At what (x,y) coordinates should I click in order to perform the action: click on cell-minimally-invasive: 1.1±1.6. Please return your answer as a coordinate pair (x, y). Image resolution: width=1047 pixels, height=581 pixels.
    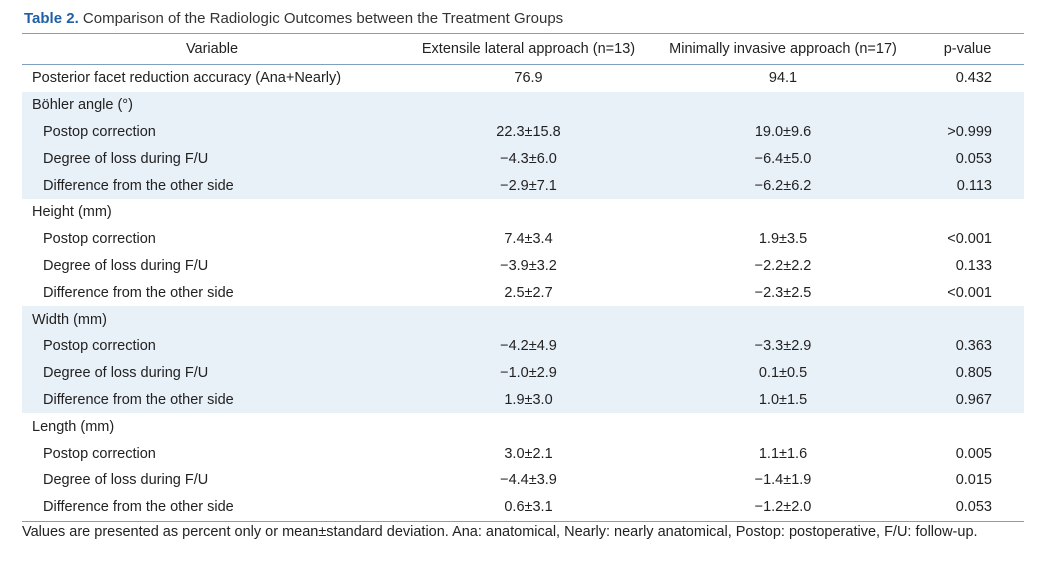
    Looking at the image, I should click on (783, 453).